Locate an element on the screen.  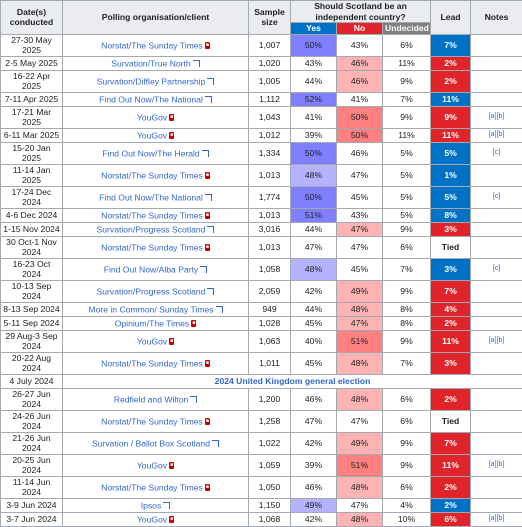
poll-lead: 2% is located at coordinates (451, 505).